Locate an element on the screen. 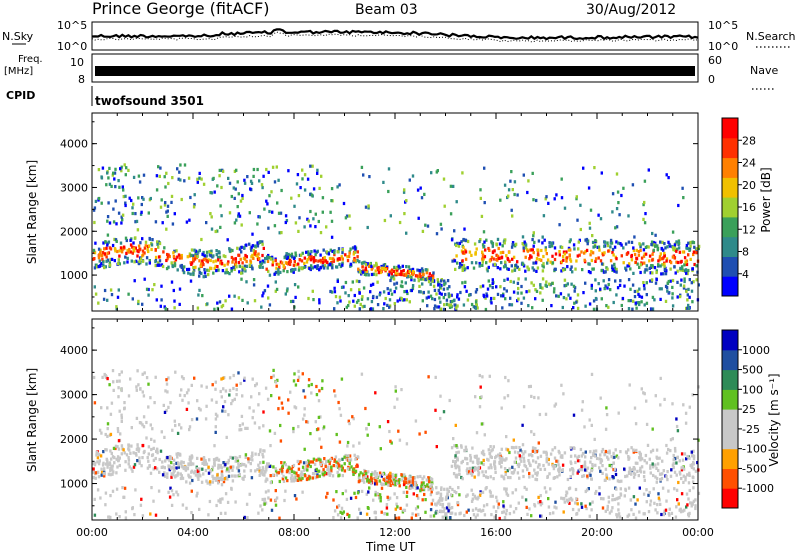  x-tick-label: 00:00 is located at coordinates (698, 532).